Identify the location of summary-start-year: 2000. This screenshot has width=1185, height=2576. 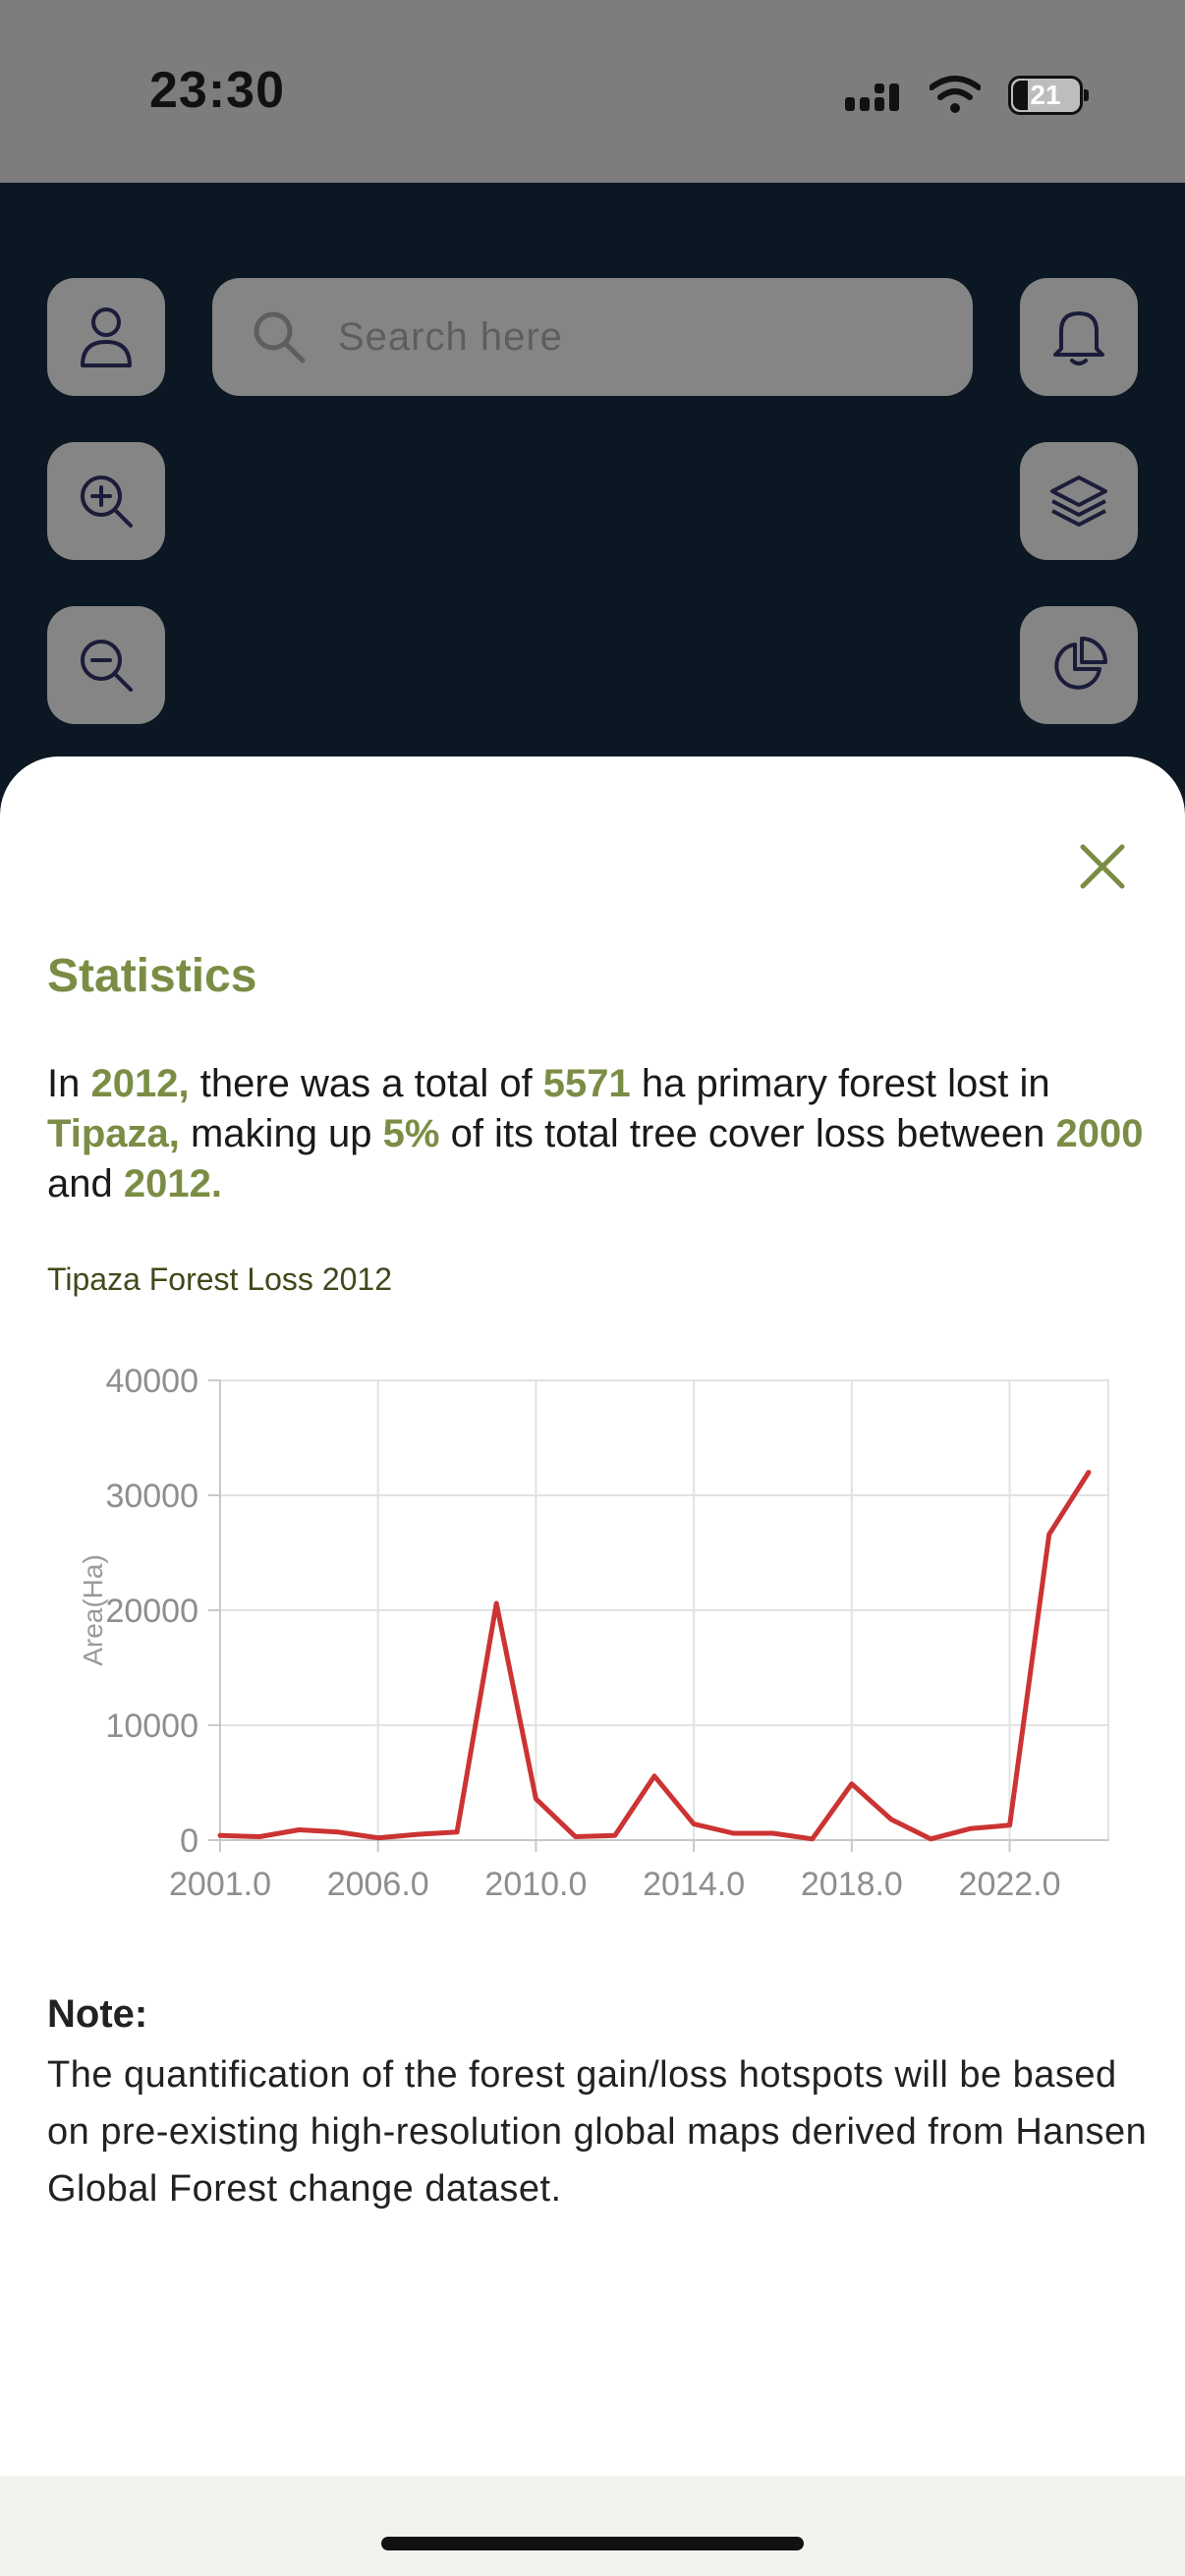
(1100, 1133).